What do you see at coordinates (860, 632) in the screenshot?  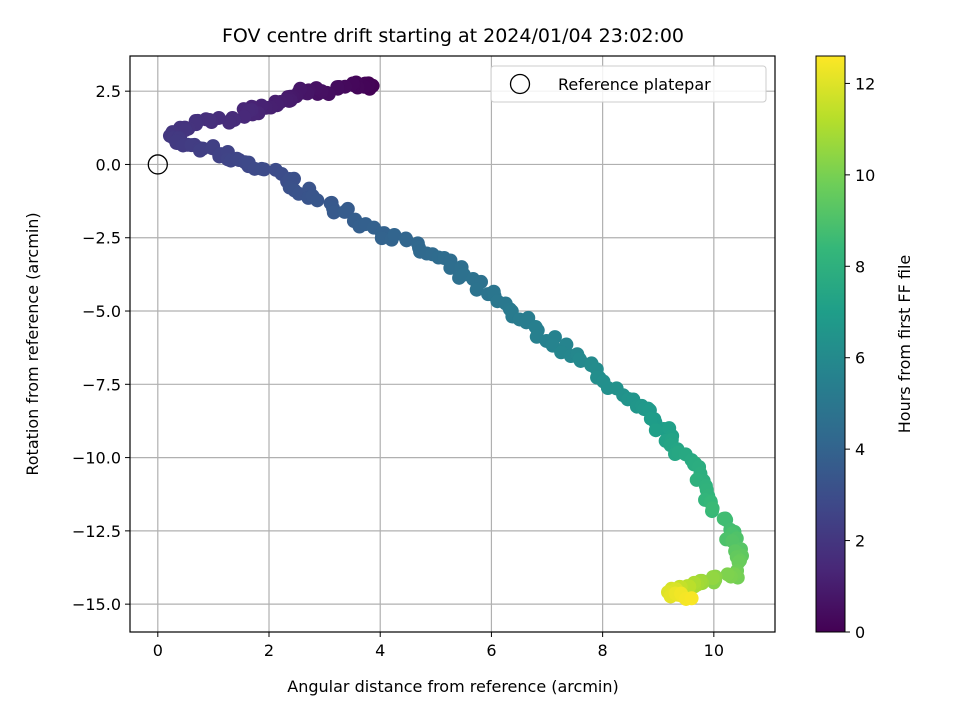 I see `colorbar-tick-label: 0` at bounding box center [860, 632].